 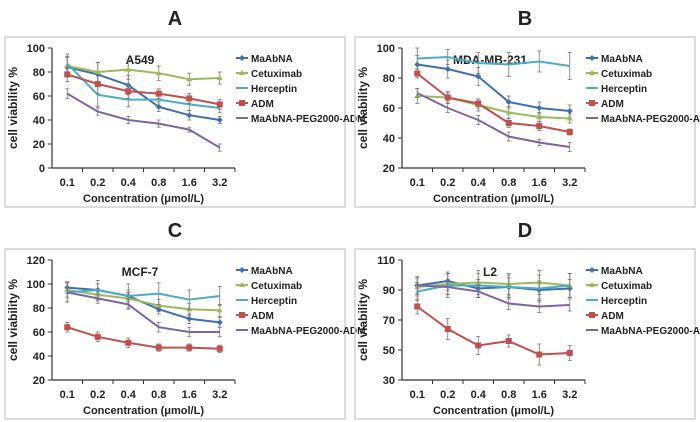 What do you see at coordinates (389, 351) in the screenshot?
I see `y-tick-label: 50` at bounding box center [389, 351].